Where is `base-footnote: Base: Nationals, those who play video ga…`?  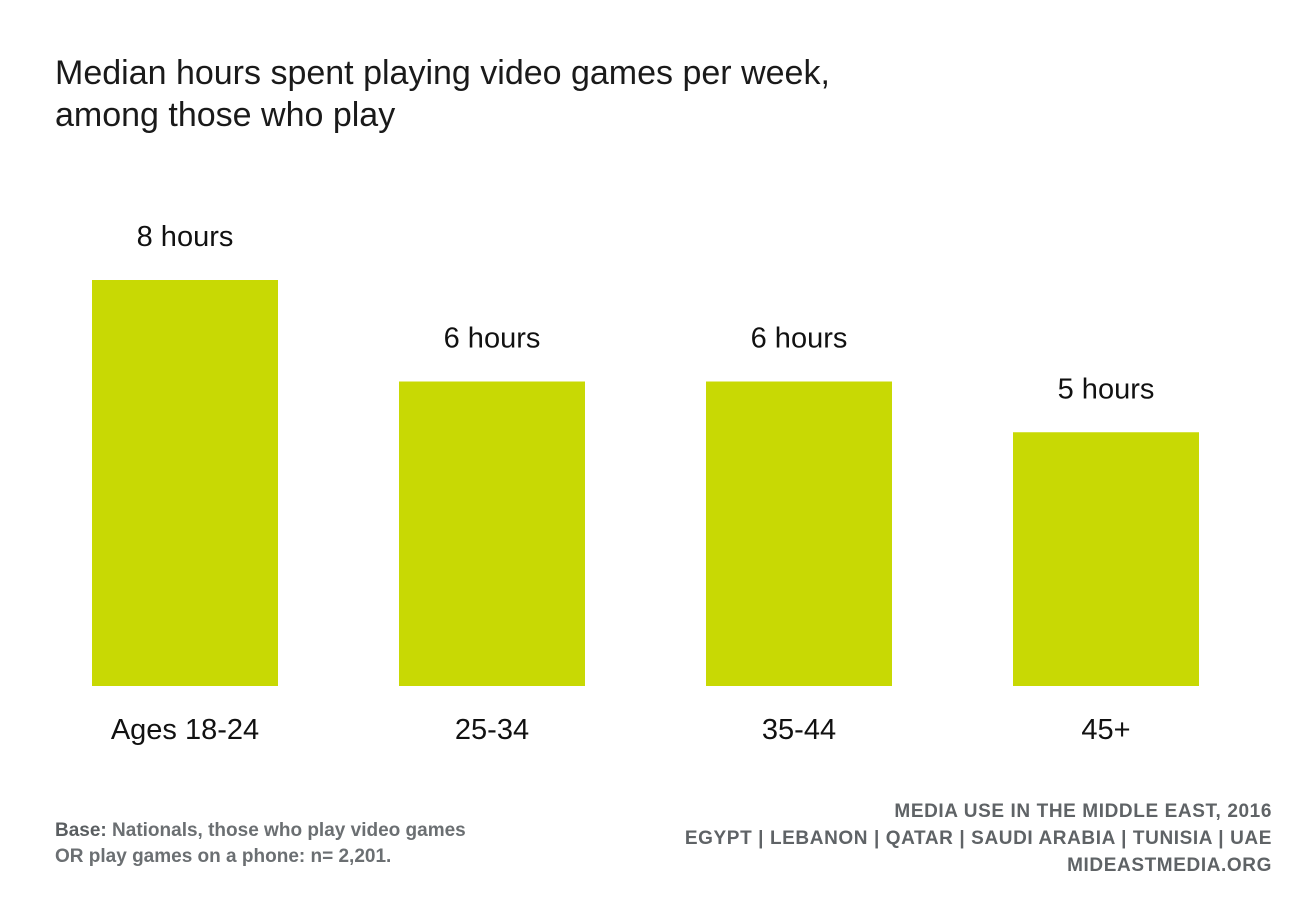
base-footnote: Base: Nationals, those who play video ga… is located at coordinates (325, 844).